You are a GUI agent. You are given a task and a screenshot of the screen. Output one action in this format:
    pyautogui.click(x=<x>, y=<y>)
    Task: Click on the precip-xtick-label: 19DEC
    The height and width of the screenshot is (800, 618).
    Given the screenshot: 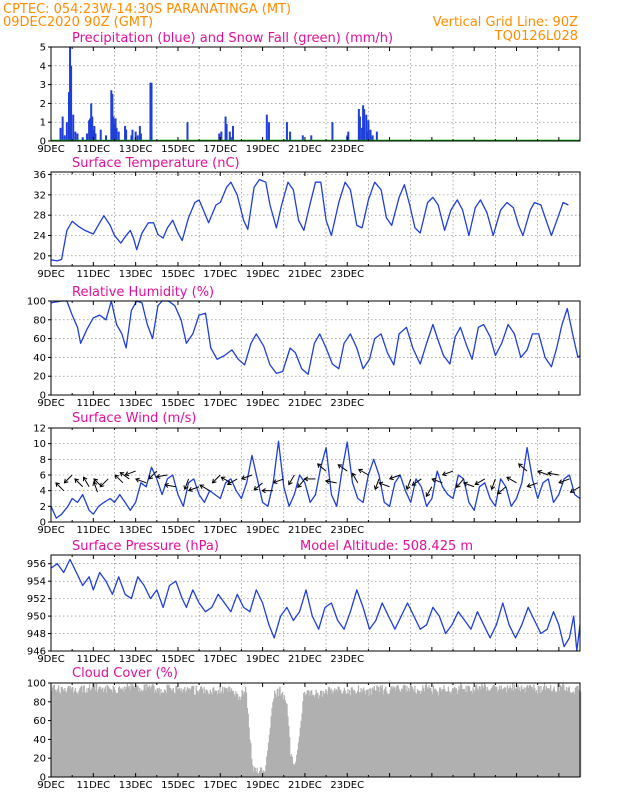 What is the action you would take?
    pyautogui.click(x=263, y=149)
    